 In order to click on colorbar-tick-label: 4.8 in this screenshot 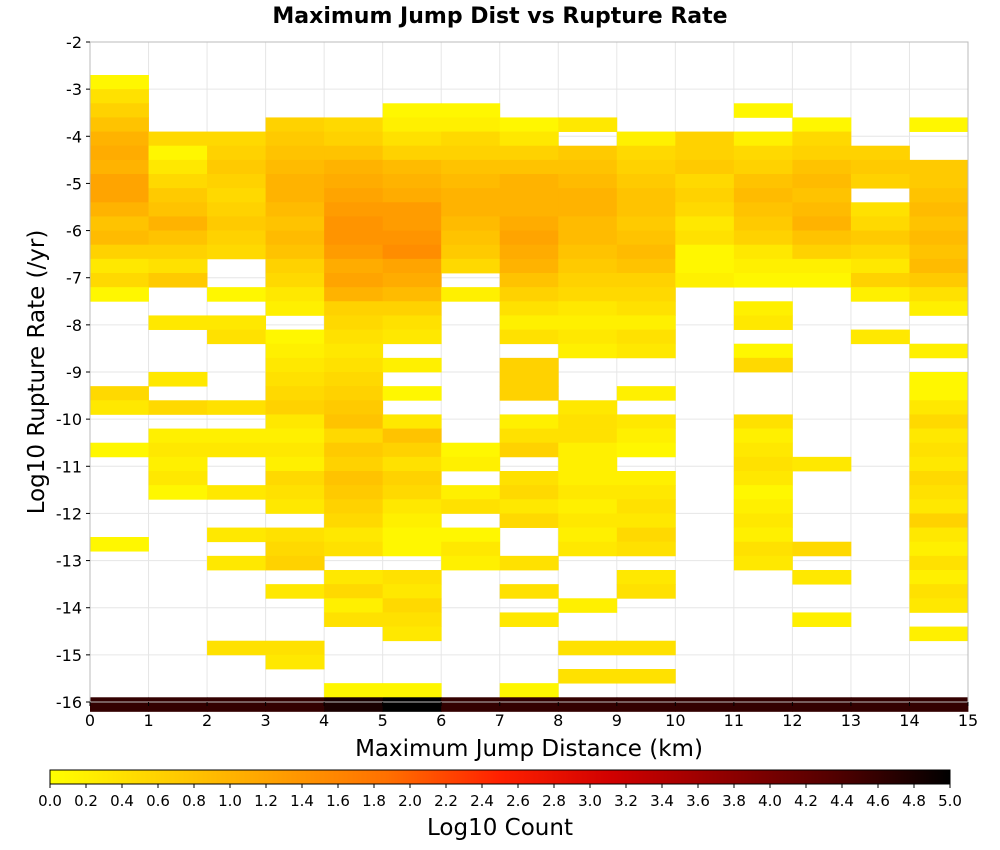, I will do `click(914, 801)`.